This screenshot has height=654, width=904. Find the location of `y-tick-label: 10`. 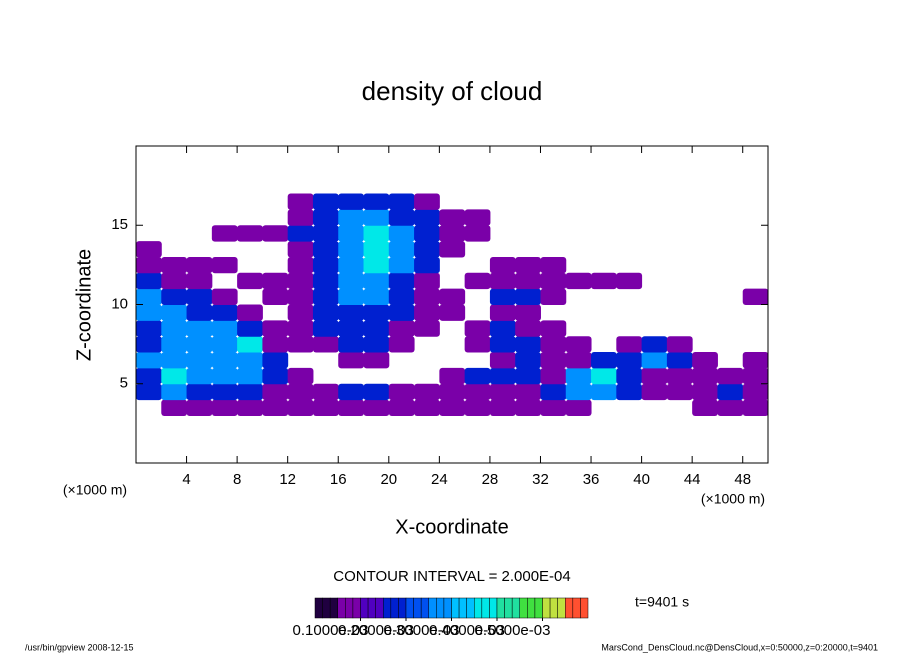

y-tick-label: 10 is located at coordinates (119, 303).